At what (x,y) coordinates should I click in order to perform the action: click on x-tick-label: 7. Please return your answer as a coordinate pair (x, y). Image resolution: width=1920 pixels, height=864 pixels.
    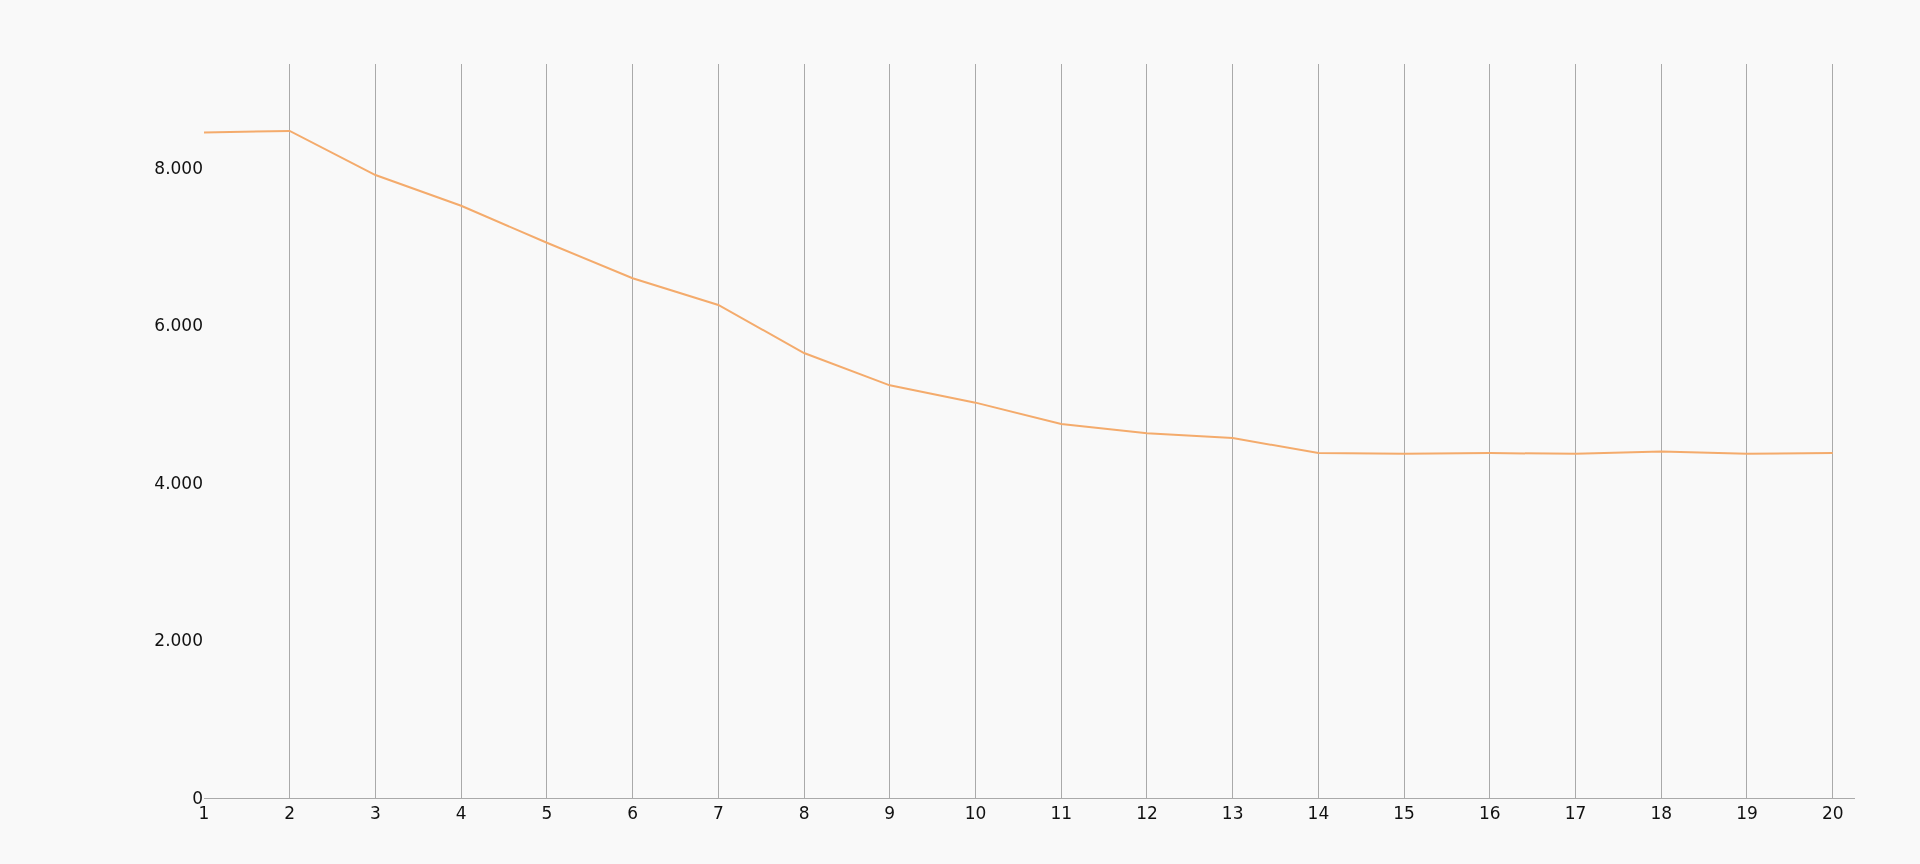
    Looking at the image, I should click on (718, 813).